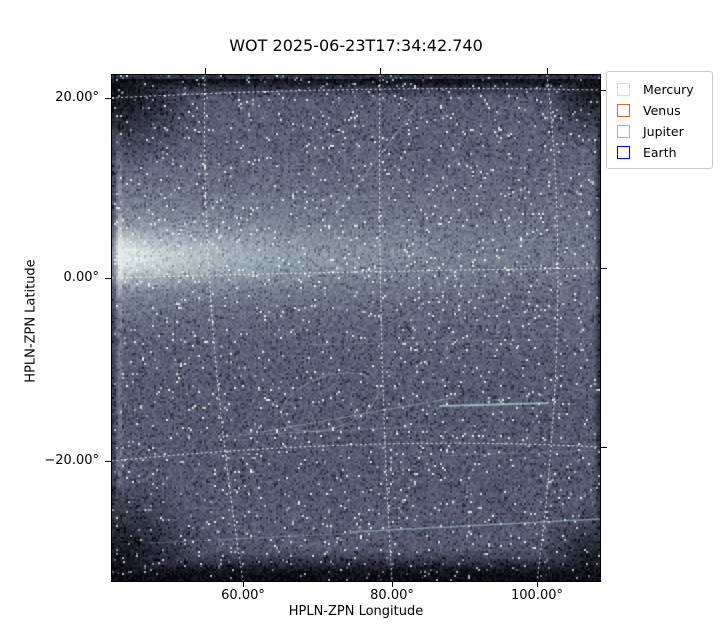  I want to click on legend-marker-earth, so click(623, 152).